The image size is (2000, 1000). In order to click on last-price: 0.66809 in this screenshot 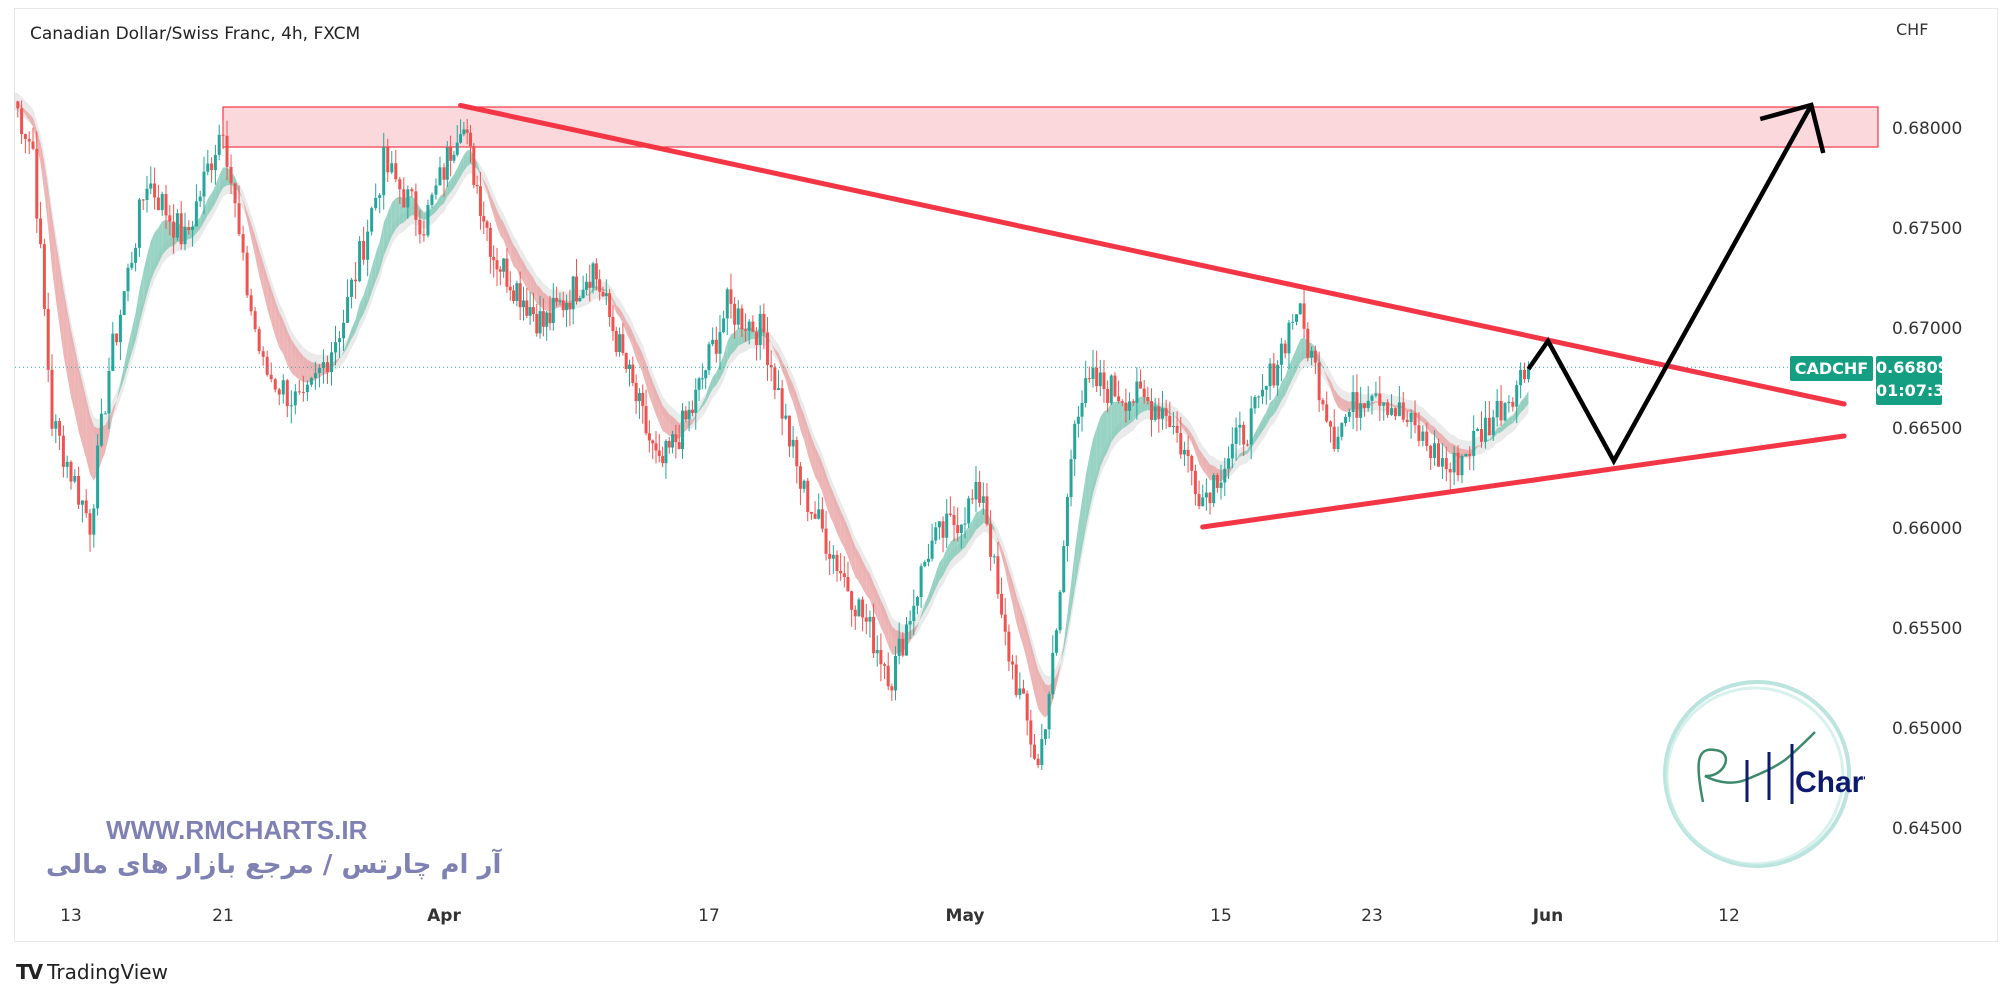, I will do `click(1912, 367)`.